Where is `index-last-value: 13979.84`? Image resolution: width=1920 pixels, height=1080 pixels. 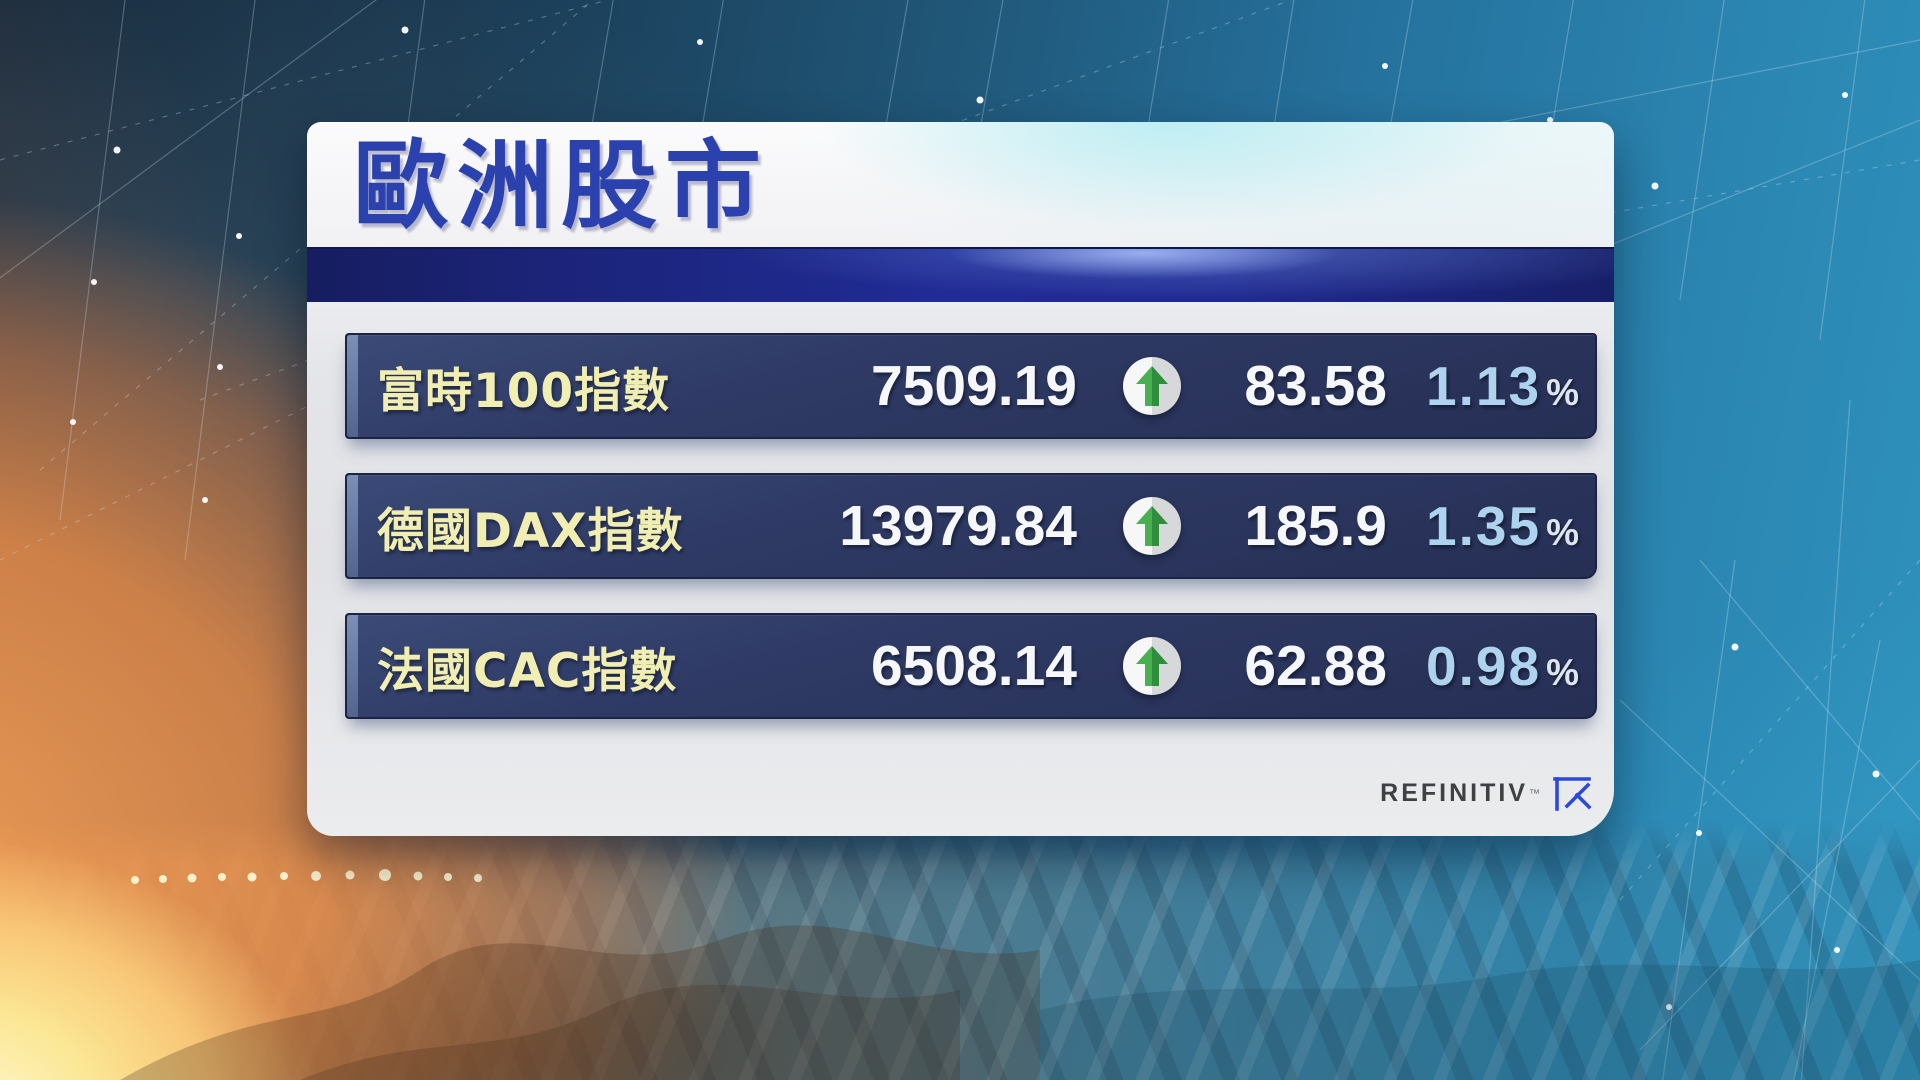
index-last-value: 13979.84 is located at coordinates (958, 526).